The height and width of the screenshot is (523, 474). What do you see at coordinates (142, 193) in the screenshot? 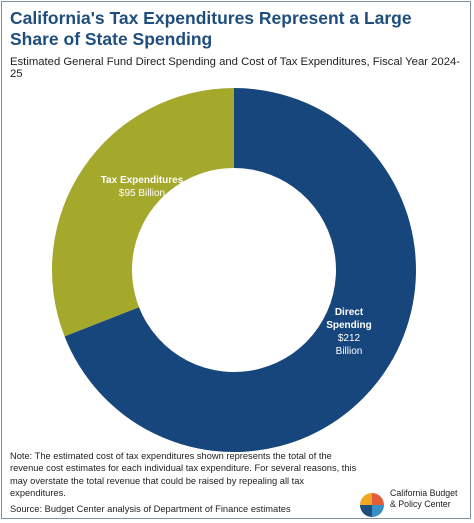
I see `value-label: $95 Billion` at bounding box center [142, 193].